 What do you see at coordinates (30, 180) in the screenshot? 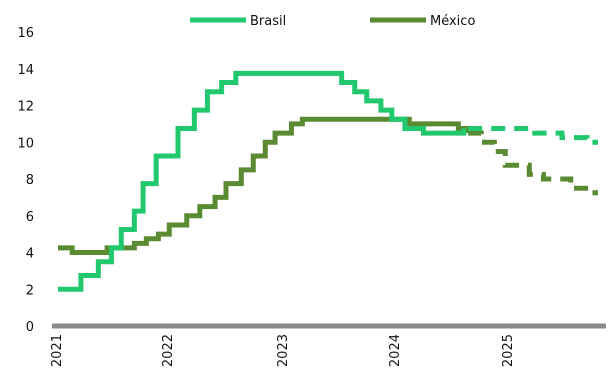
I see `y-tick-label: 8` at bounding box center [30, 180].